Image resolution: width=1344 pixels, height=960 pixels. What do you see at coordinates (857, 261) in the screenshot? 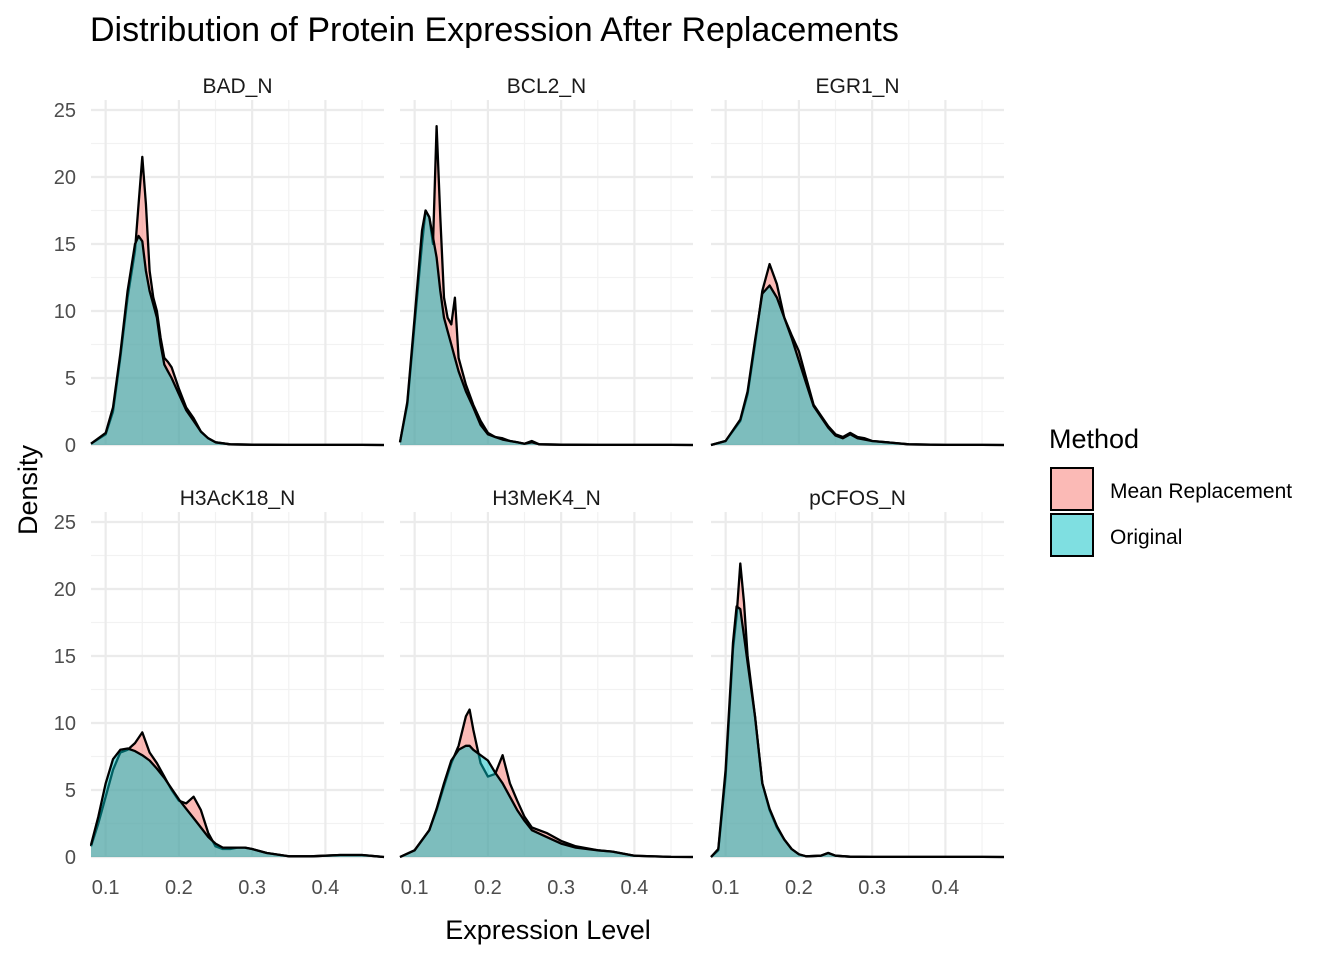
I see `panel-egr1-n: EGR1_N` at bounding box center [857, 261].